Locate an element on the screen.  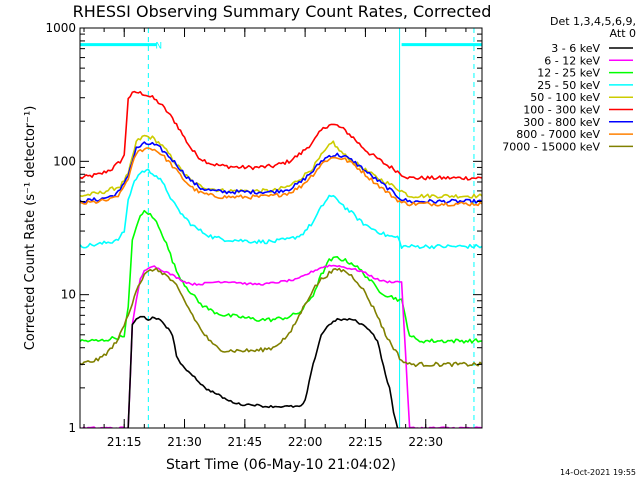
legend-header: Det 1,3,4,5,6,9,Att 0 is located at coordinates (593, 27).